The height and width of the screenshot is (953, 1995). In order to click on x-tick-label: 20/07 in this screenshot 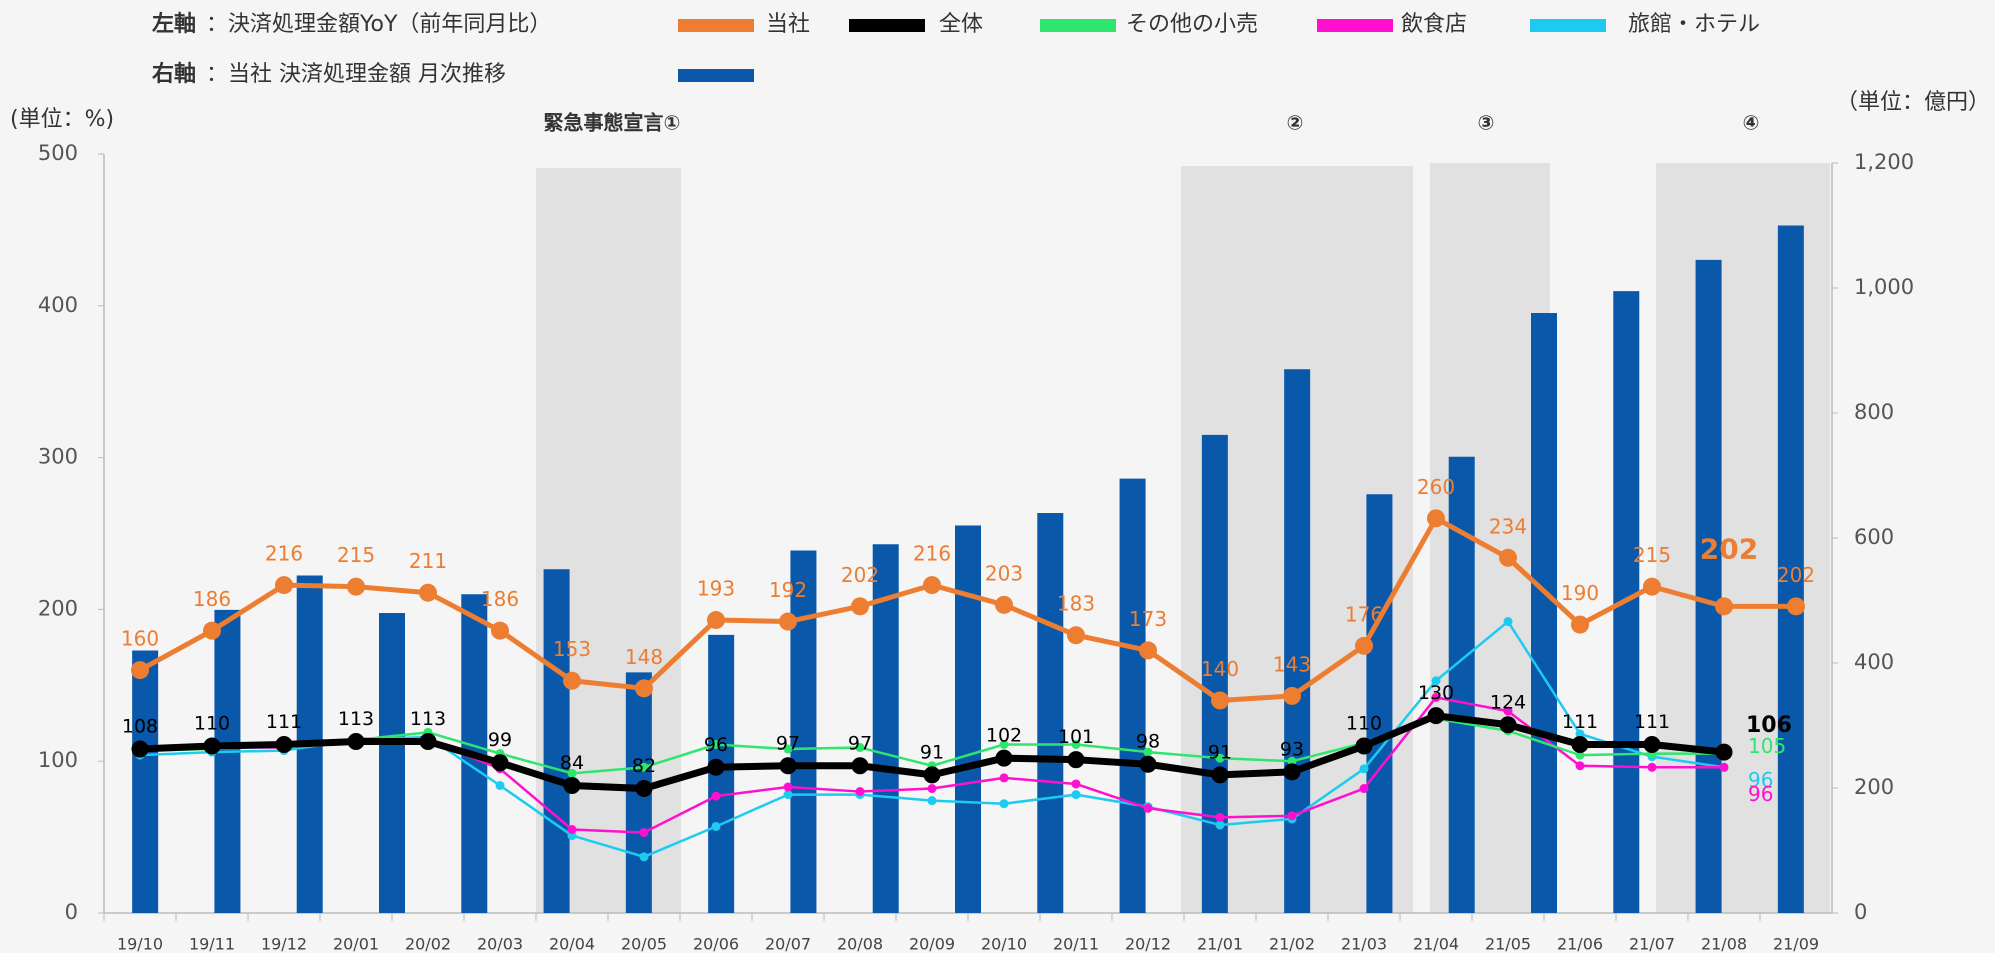, I will do `click(788, 944)`.